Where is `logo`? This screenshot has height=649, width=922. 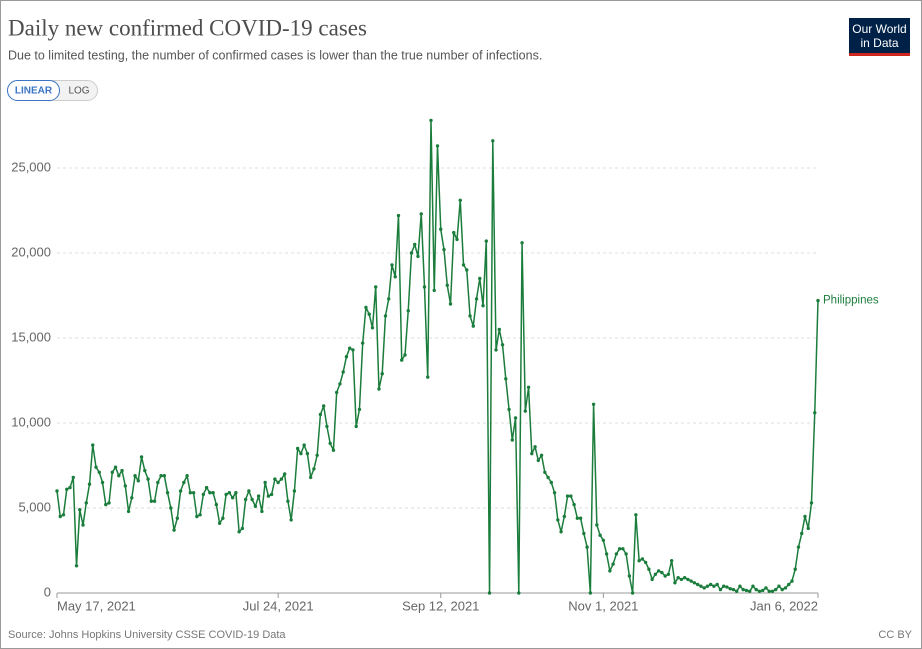
logo is located at coordinates (879, 37).